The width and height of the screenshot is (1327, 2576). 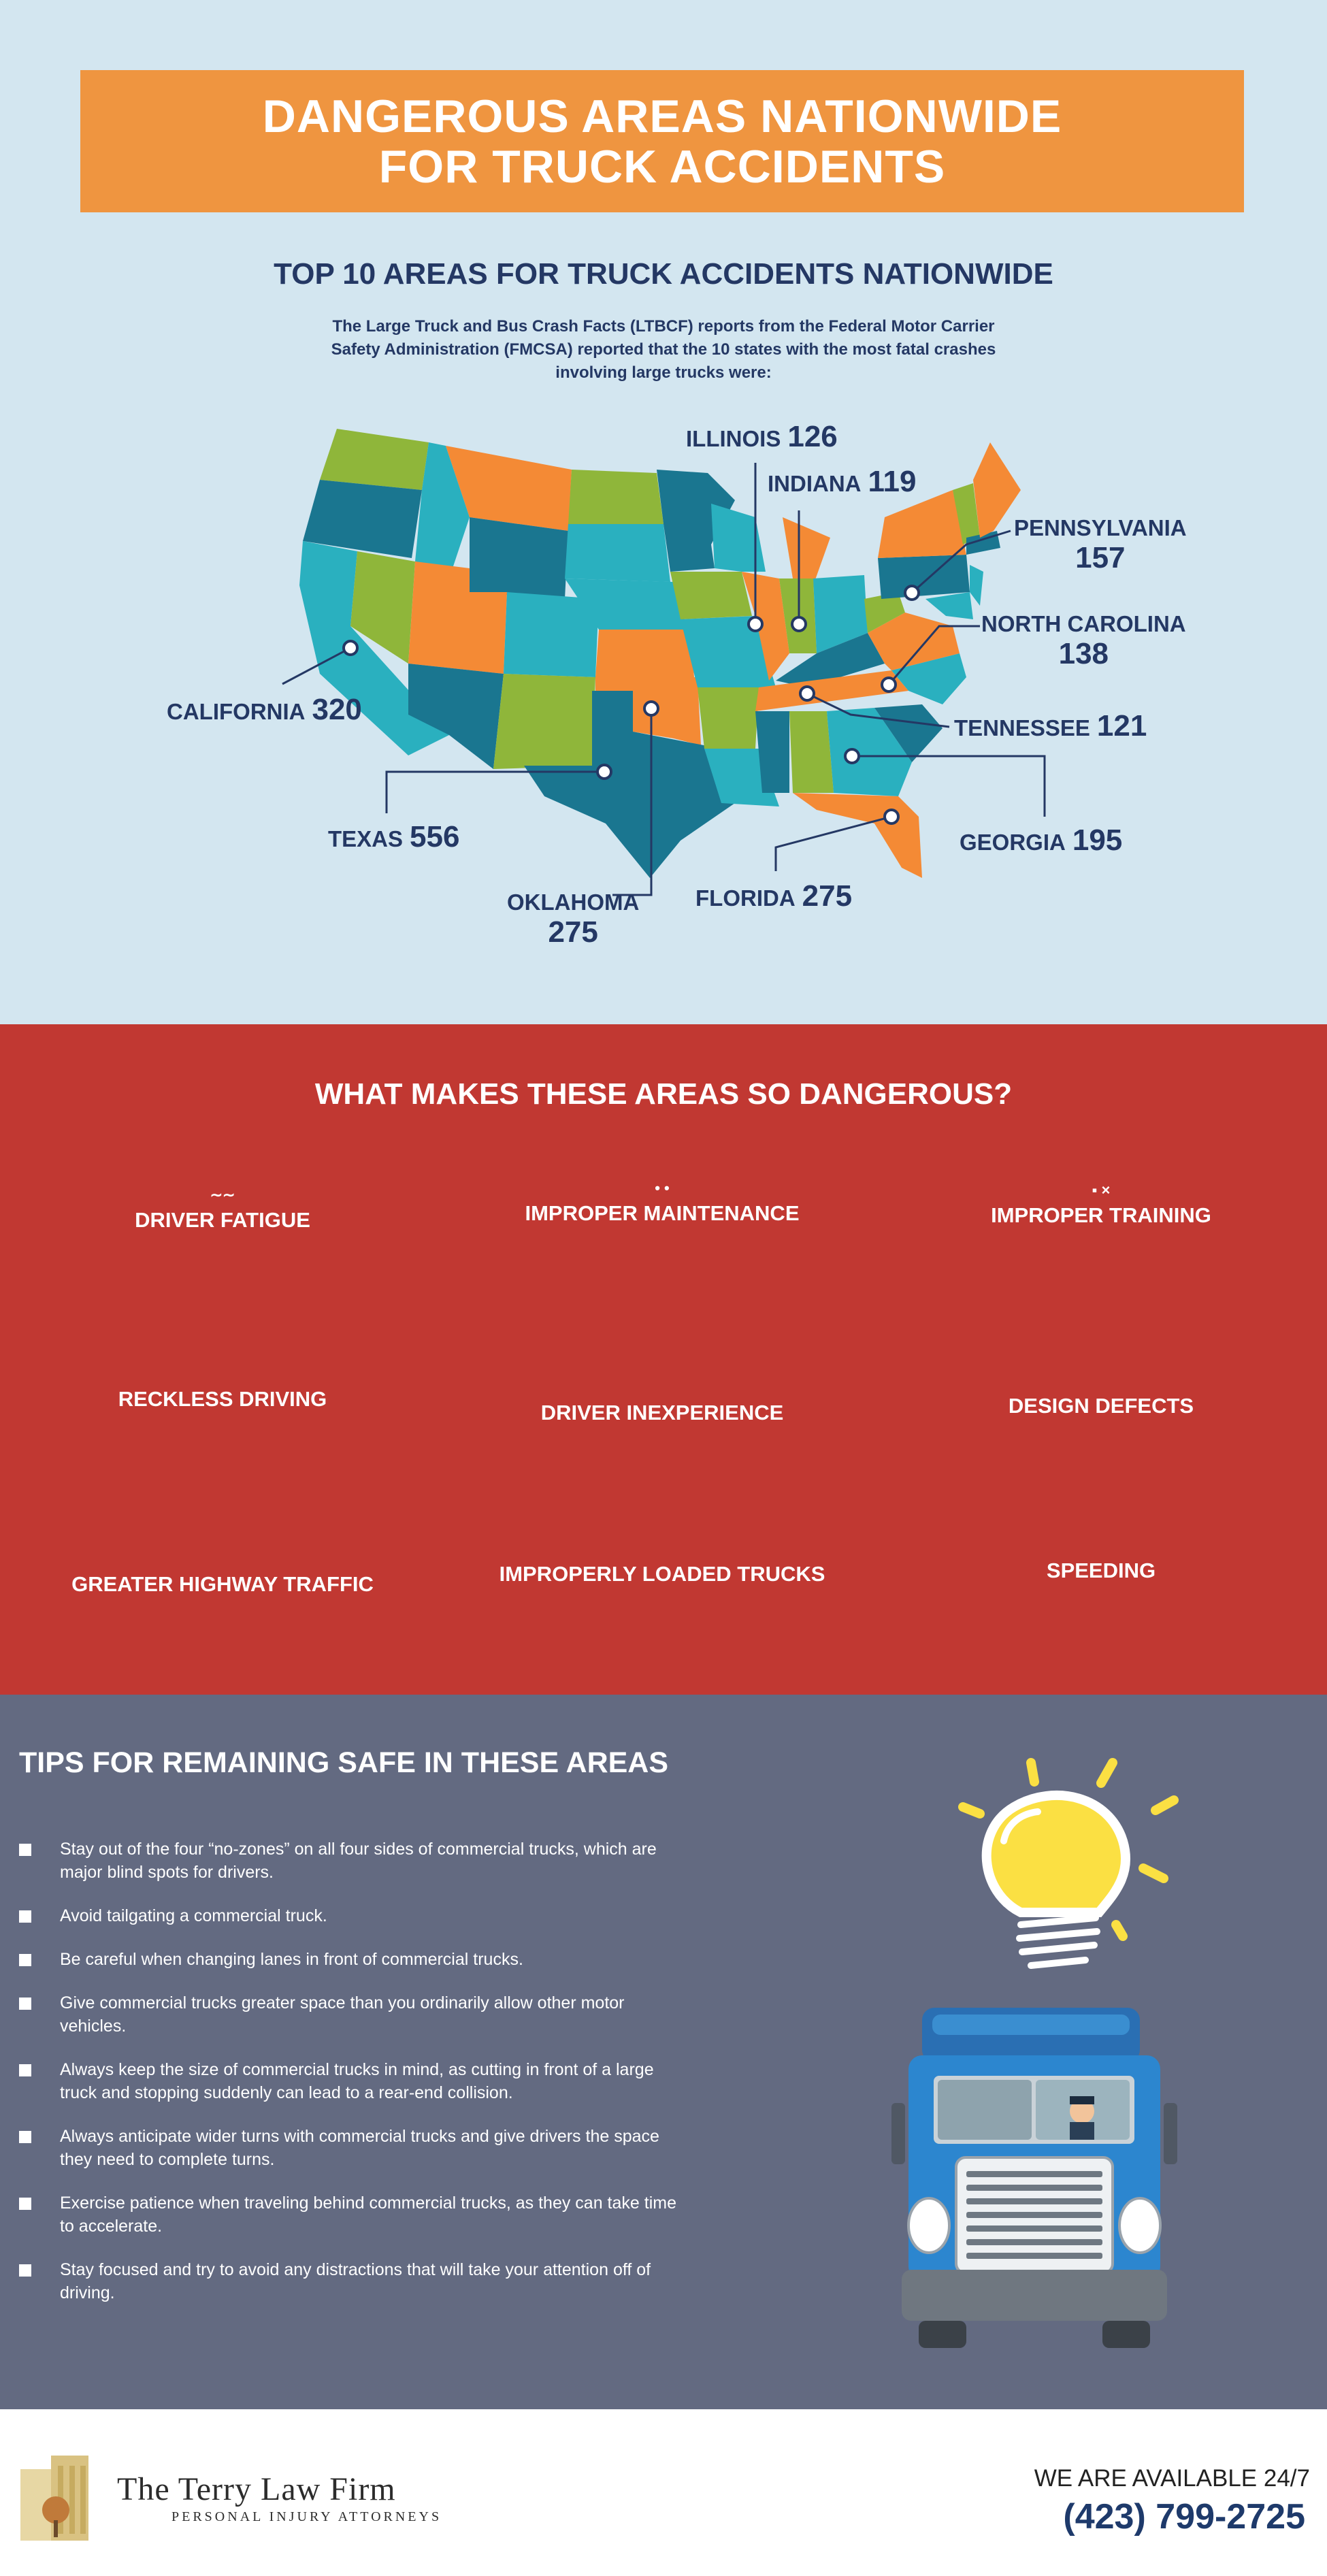 I want to click on state-mississippi, so click(x=772, y=752).